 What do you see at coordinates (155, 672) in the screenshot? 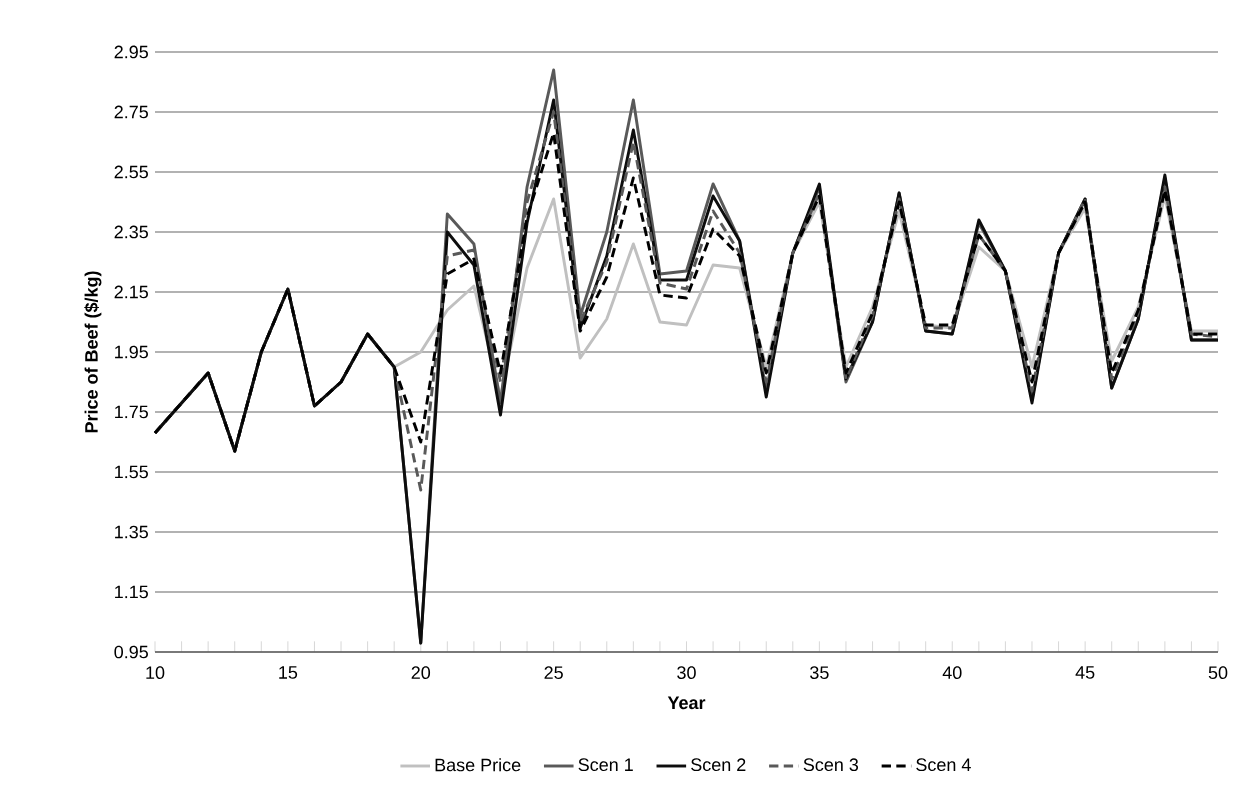
I see `x-tick-label: 10` at bounding box center [155, 672].